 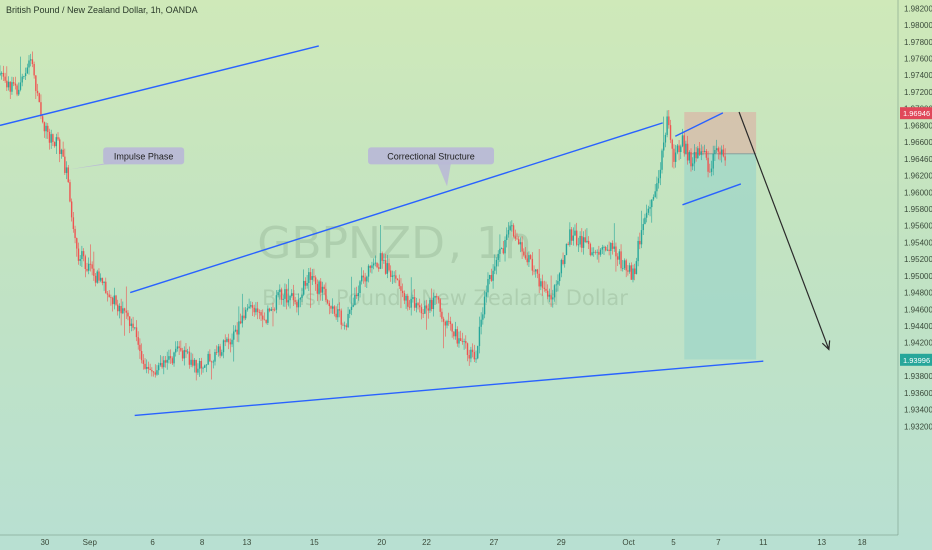 I want to click on correctional-lower-line, so click(x=449, y=388).